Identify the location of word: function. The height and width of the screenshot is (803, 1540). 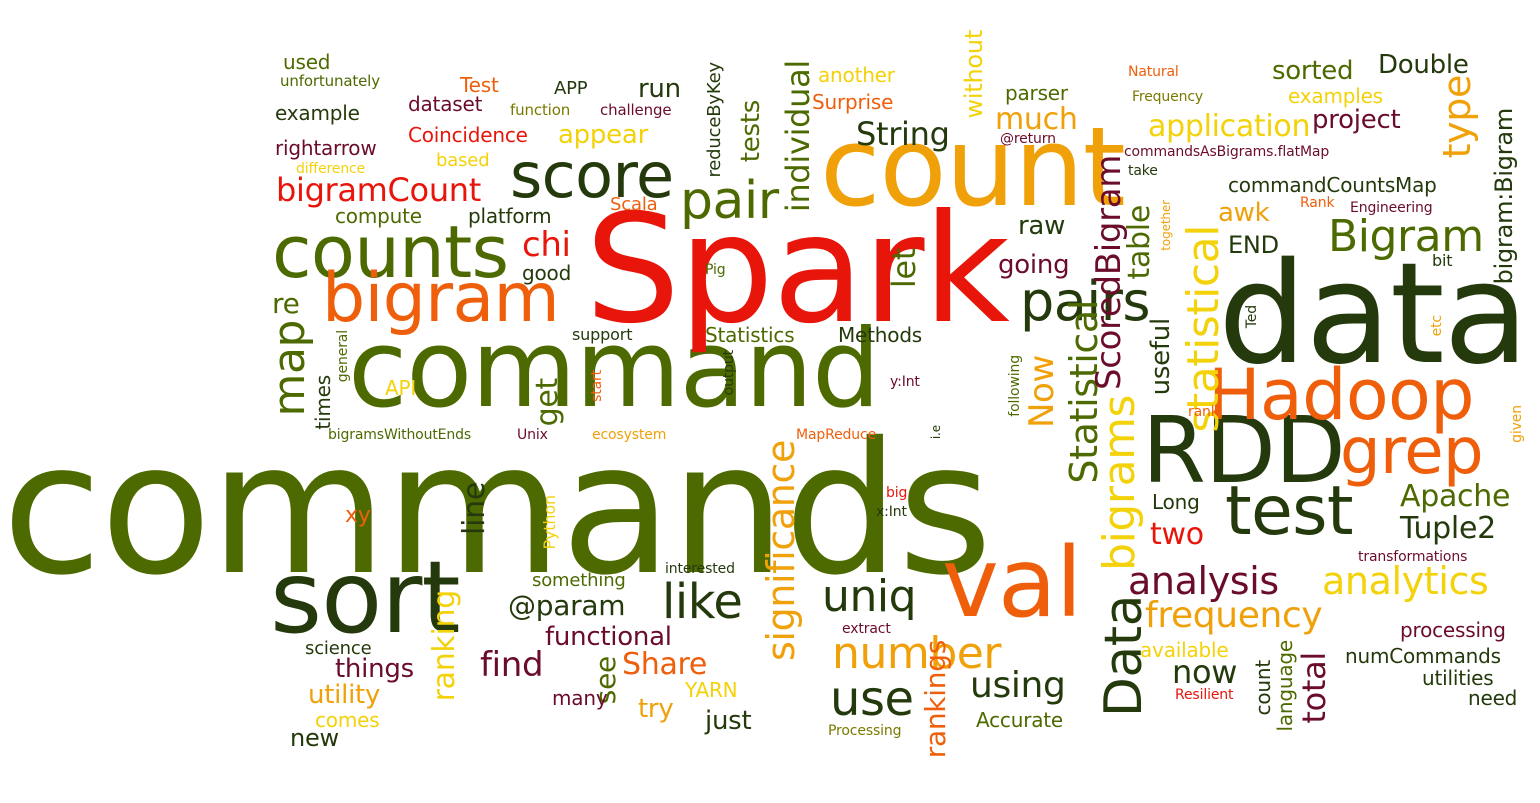
(540, 110).